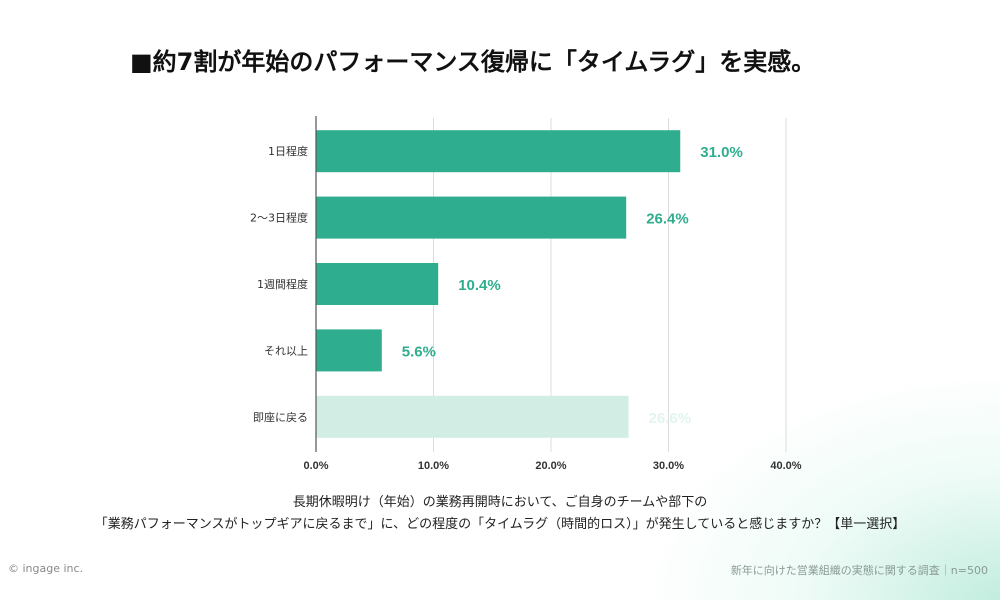 The image size is (1000, 600). I want to click on x-tick-label: 30.0%, so click(668, 466).